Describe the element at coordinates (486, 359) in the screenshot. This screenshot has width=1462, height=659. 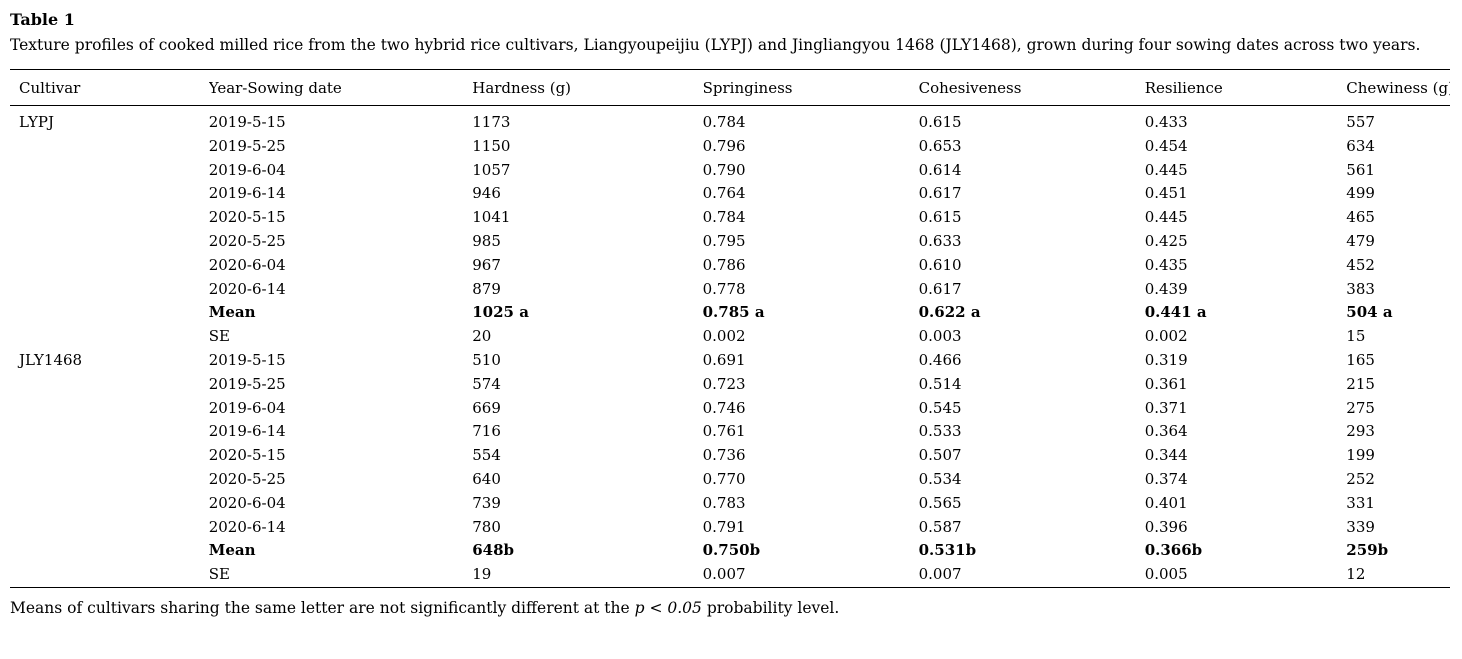
I see `table-cell: 510` at that location.